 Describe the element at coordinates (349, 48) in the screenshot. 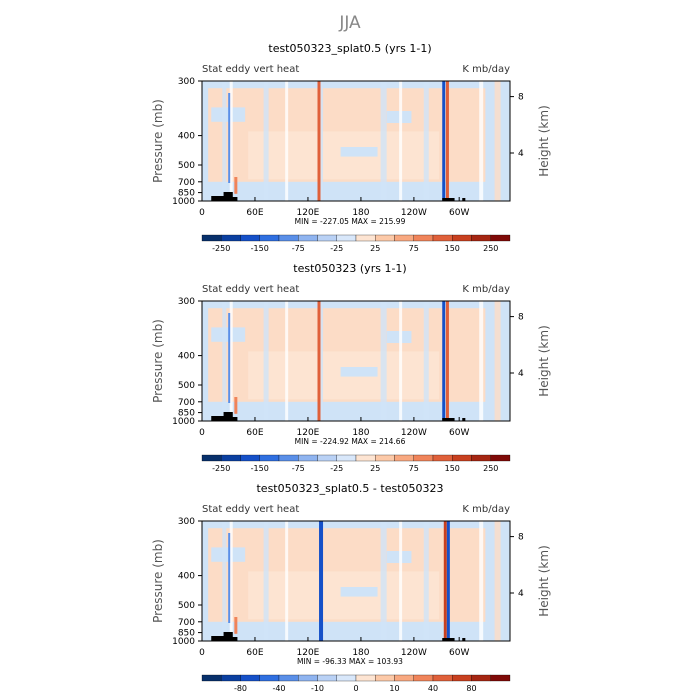

I see `panel-title: test050323_splat0.5 (yrs 1-1)` at that location.